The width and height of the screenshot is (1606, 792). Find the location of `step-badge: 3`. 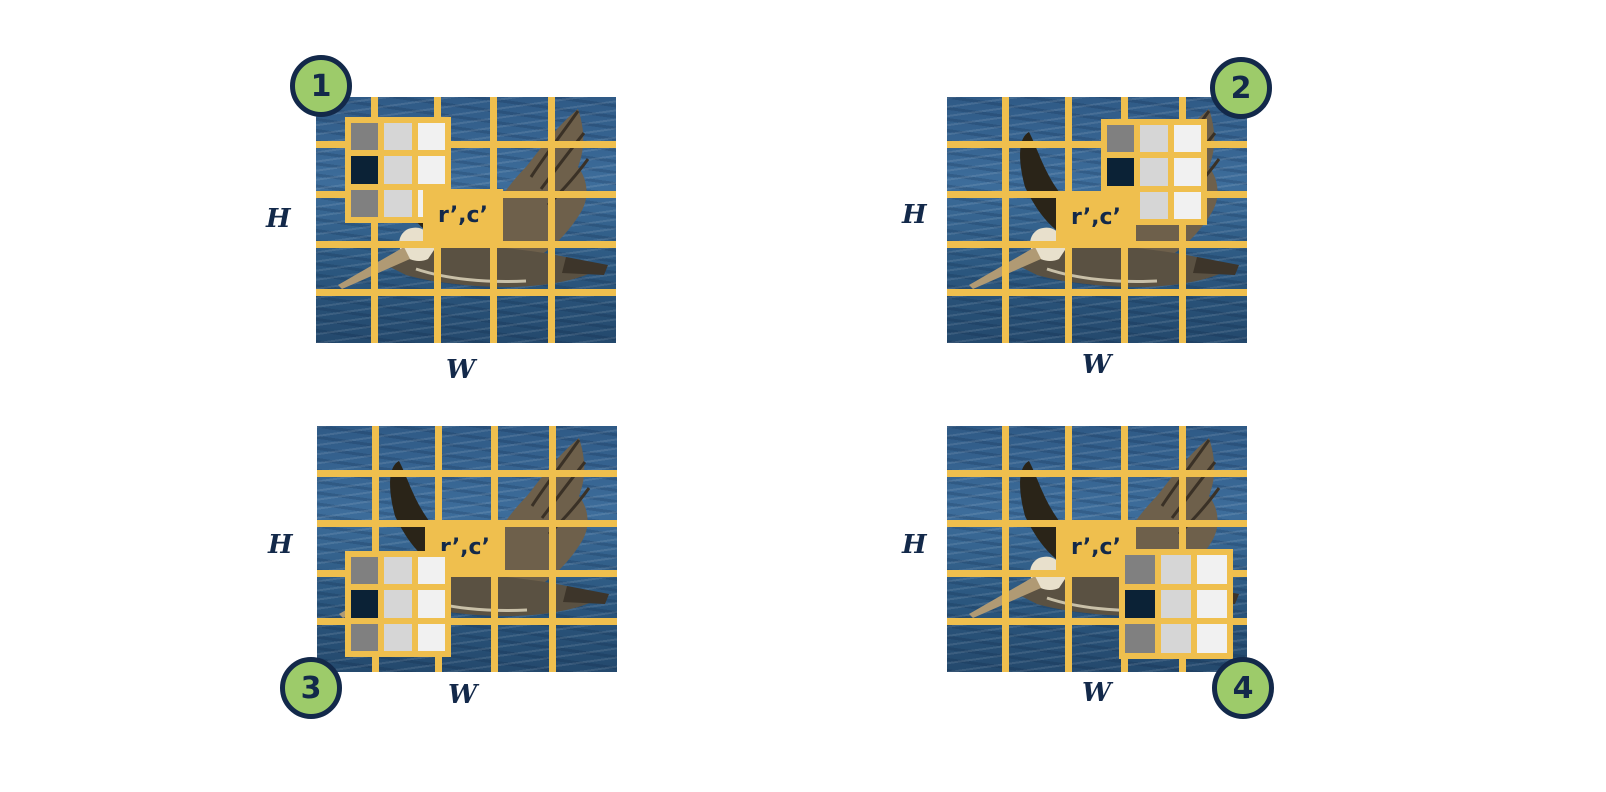

step-badge: 3 is located at coordinates (311, 688).